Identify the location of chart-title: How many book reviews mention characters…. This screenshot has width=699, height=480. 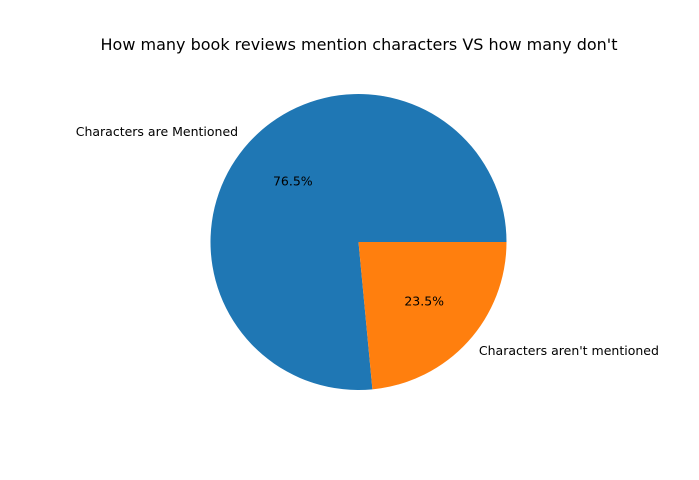
(359, 44).